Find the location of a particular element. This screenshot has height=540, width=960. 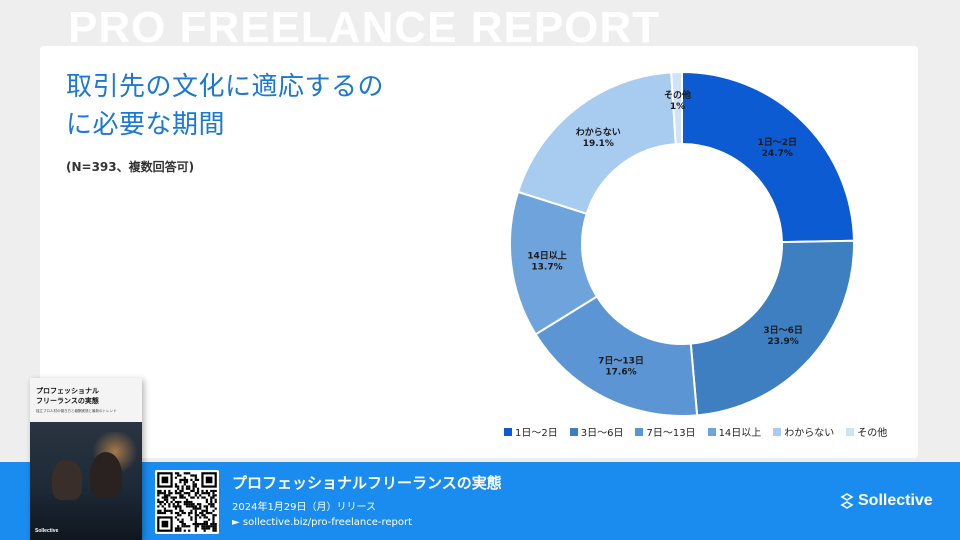

footer-date: 2024年1月29日（月）リリース is located at coordinates (304, 507).